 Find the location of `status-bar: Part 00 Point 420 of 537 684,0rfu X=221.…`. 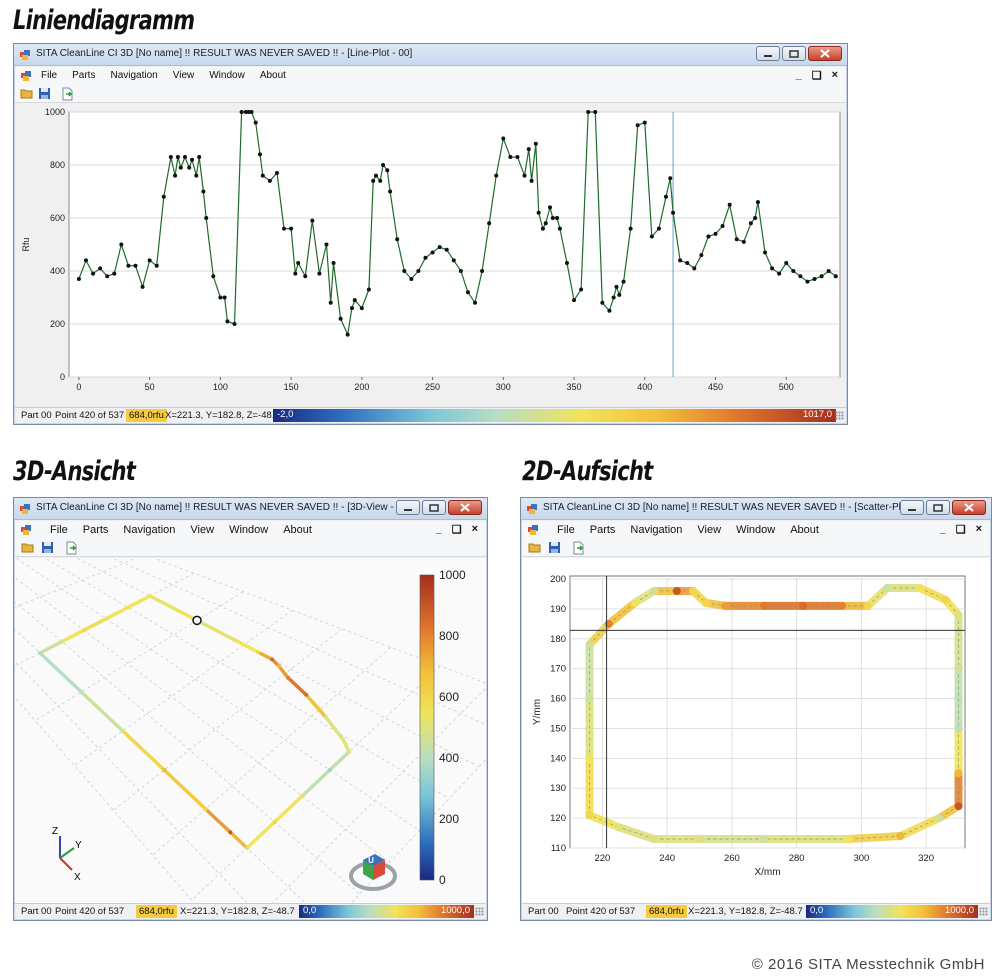

status-bar: Part 00 Point 420 of 537 684,0rfu X=221.… is located at coordinates (430, 415).